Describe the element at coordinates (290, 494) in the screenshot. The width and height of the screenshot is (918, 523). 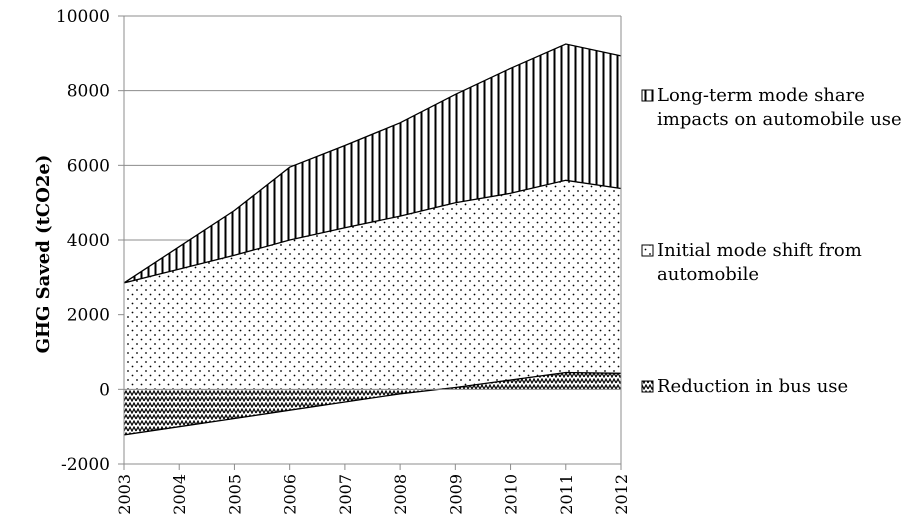
I see `x-tick-label: 2006` at that location.